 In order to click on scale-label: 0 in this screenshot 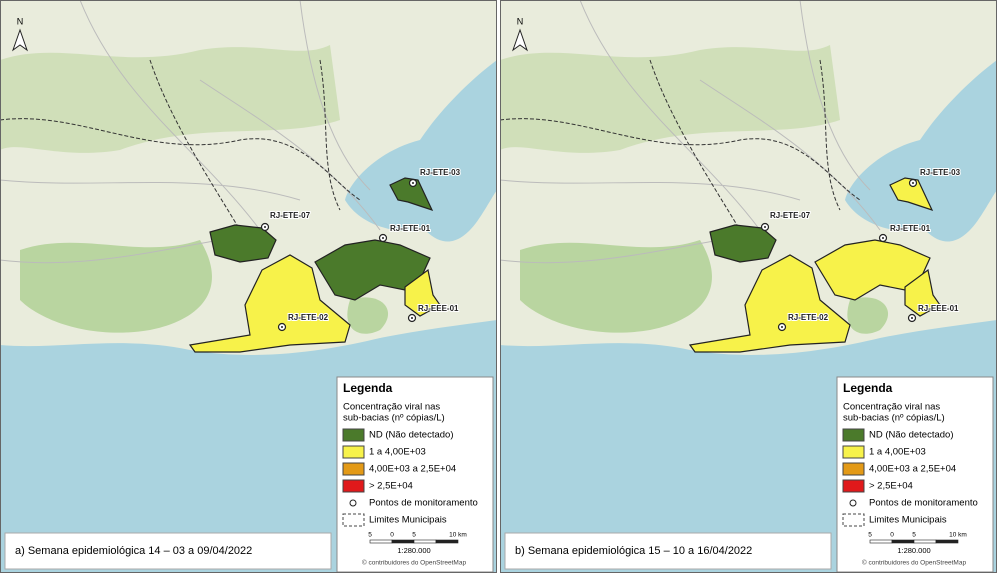, I will do `click(392, 535)`.